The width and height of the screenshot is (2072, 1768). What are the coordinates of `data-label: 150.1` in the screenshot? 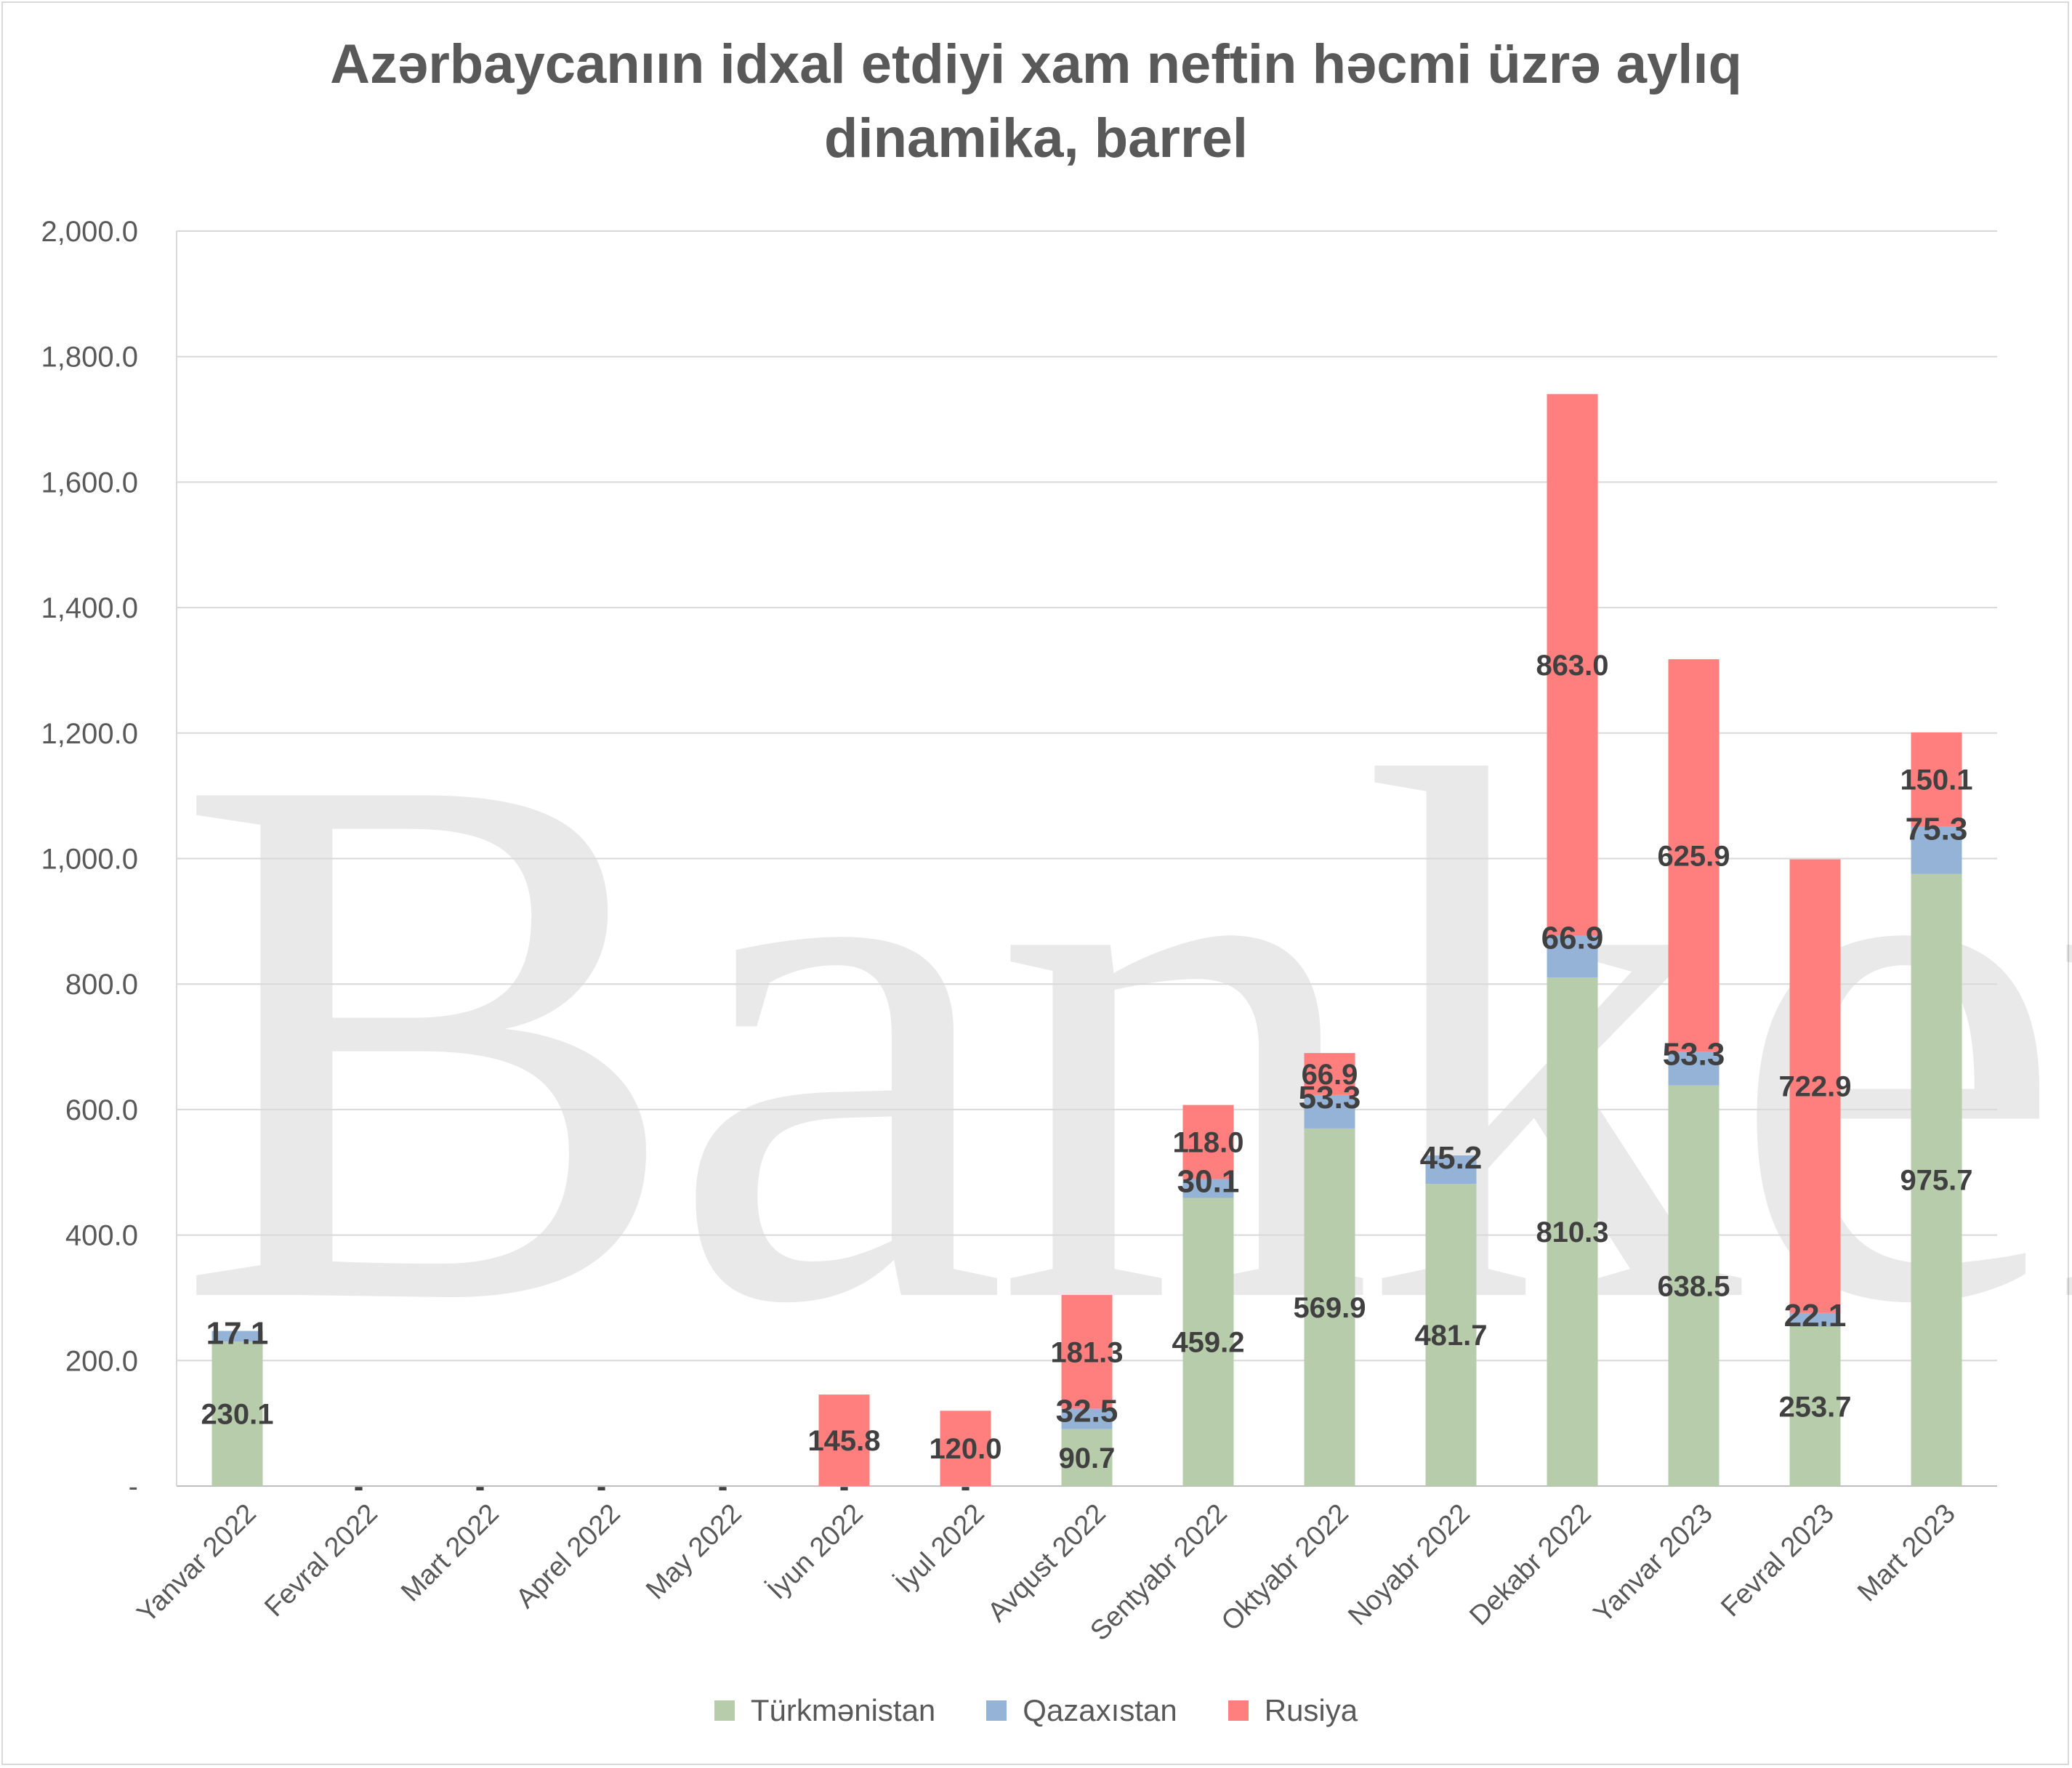 It's located at (1936, 780).